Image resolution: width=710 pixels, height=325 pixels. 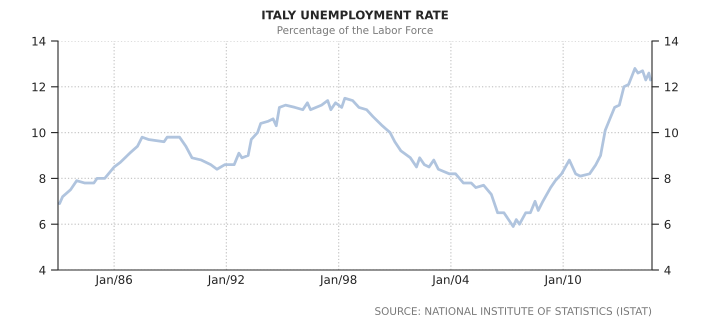 What do you see at coordinates (450, 280) in the screenshot?
I see `x-tick-label: Jan/04` at bounding box center [450, 280].